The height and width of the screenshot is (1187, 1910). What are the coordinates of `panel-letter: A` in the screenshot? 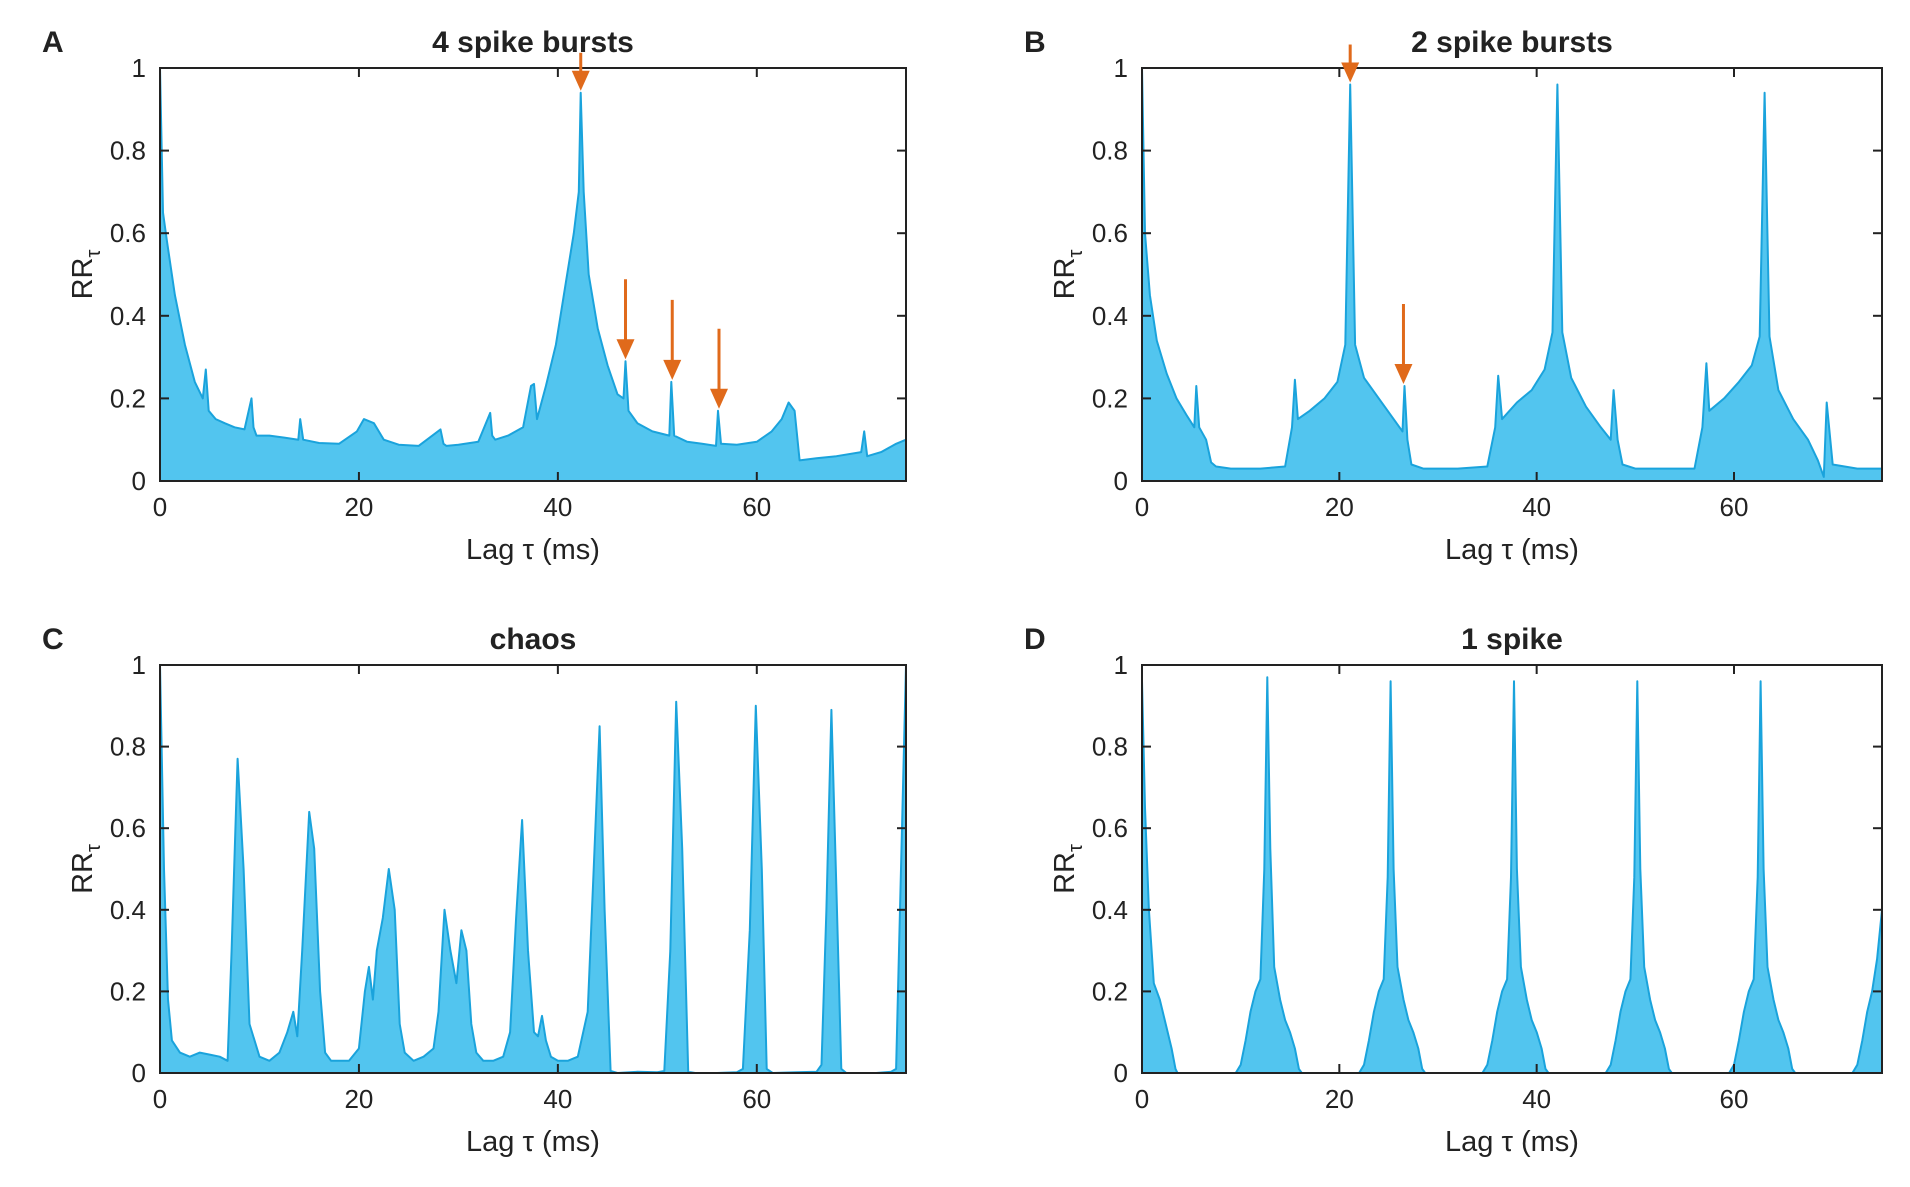 It's located at (53, 42).